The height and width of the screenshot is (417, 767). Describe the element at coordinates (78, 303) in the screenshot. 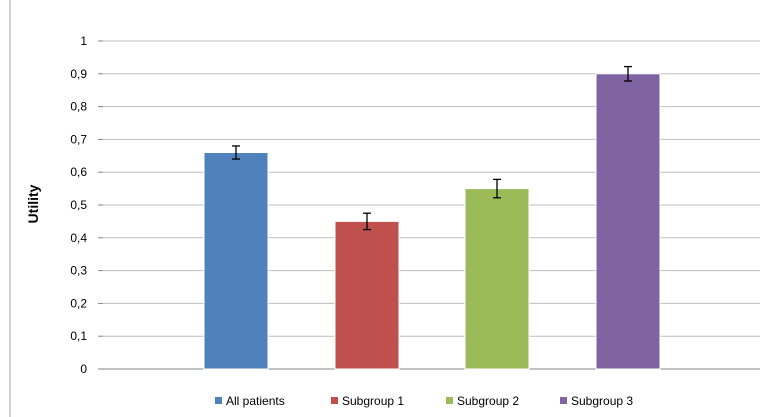

I see `y-tick-label: 0,2` at that location.